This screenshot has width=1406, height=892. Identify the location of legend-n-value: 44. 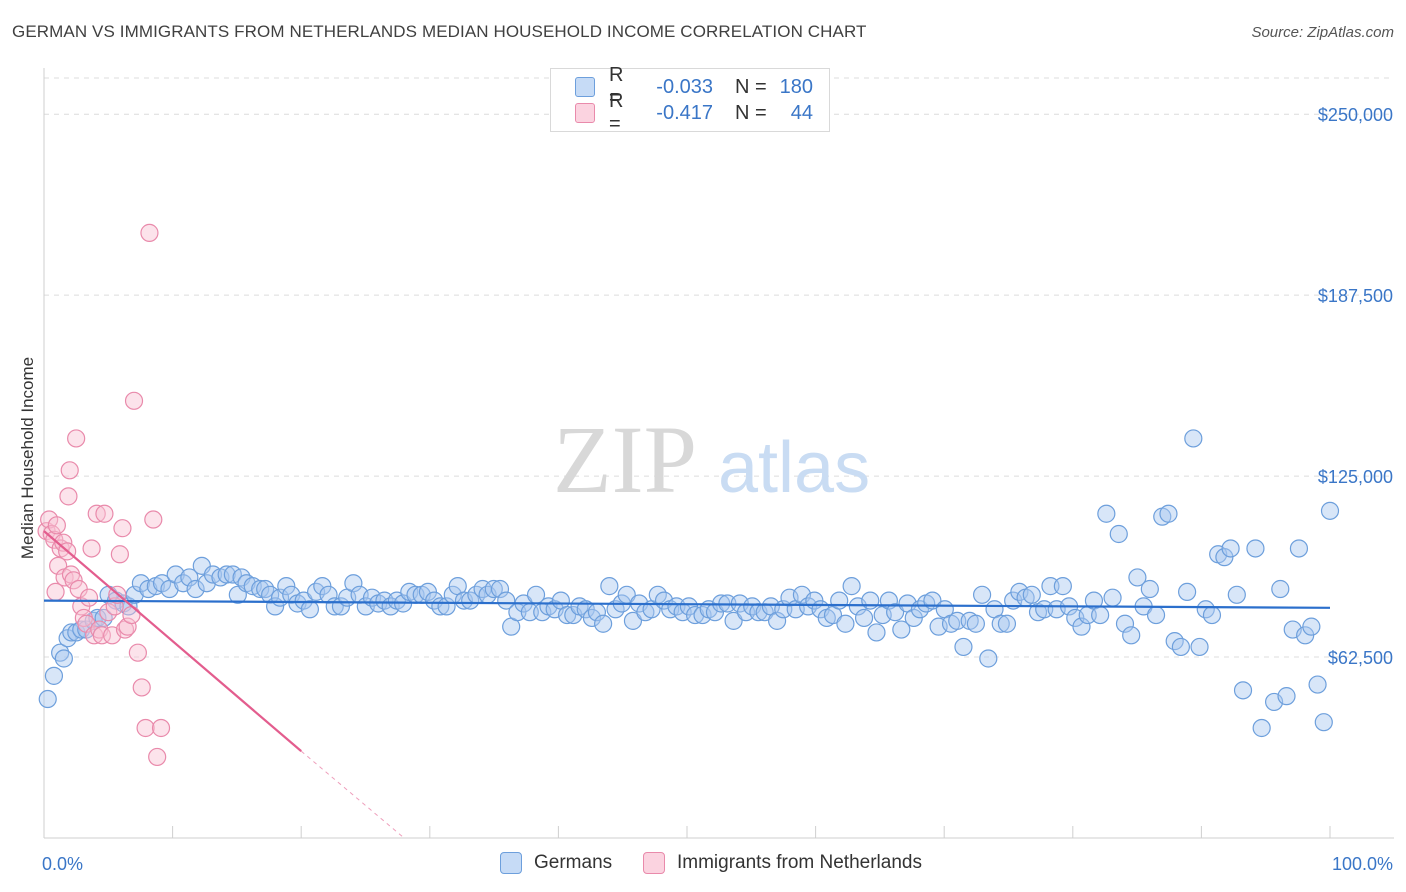
(801, 112).